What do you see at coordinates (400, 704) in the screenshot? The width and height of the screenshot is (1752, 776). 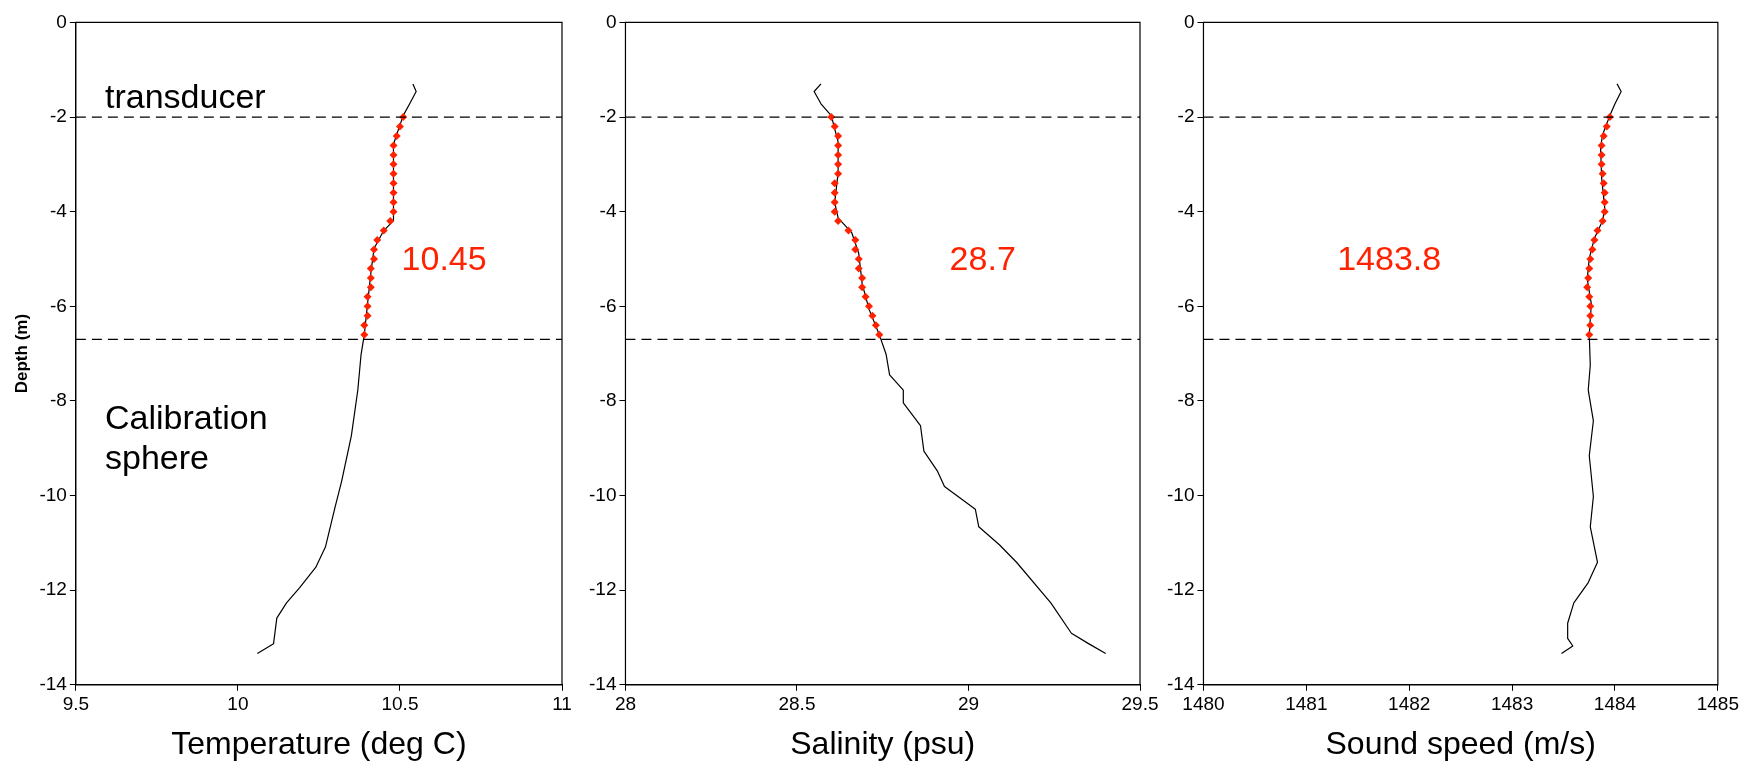 I see `x-tick-label: 10.5` at bounding box center [400, 704].